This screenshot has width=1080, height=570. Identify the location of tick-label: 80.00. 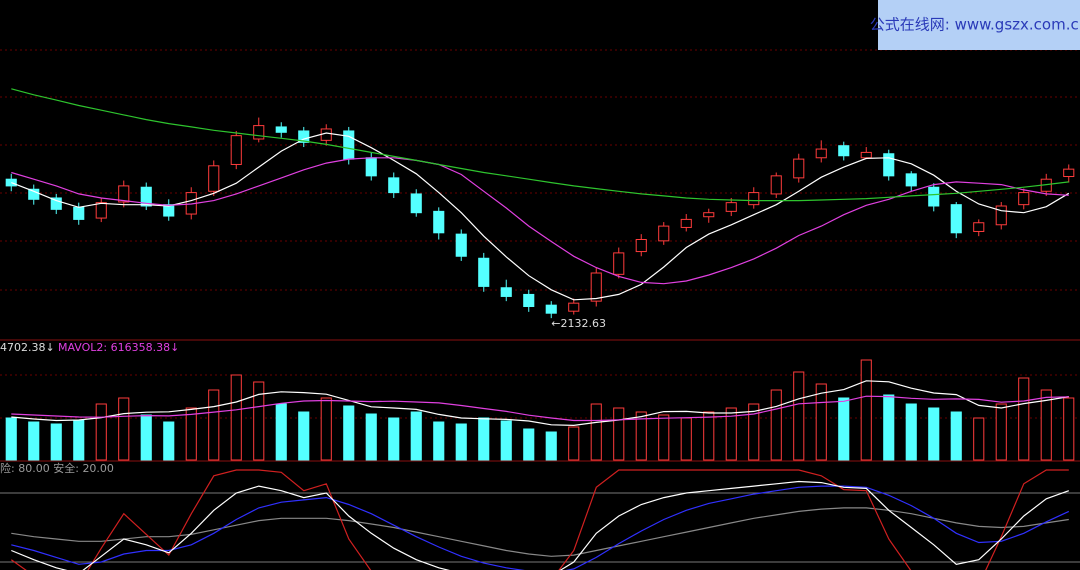
(34, 468).